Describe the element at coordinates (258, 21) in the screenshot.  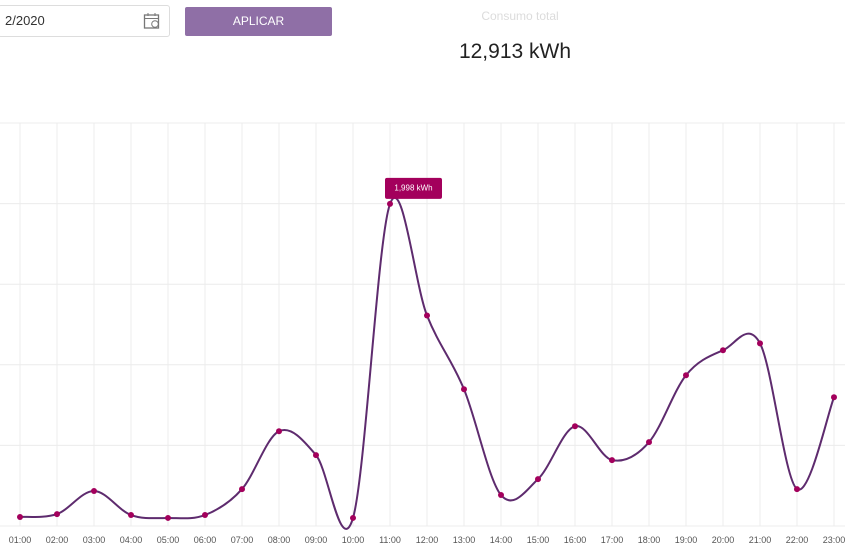
I see `apply-button: APLICAR` at that location.